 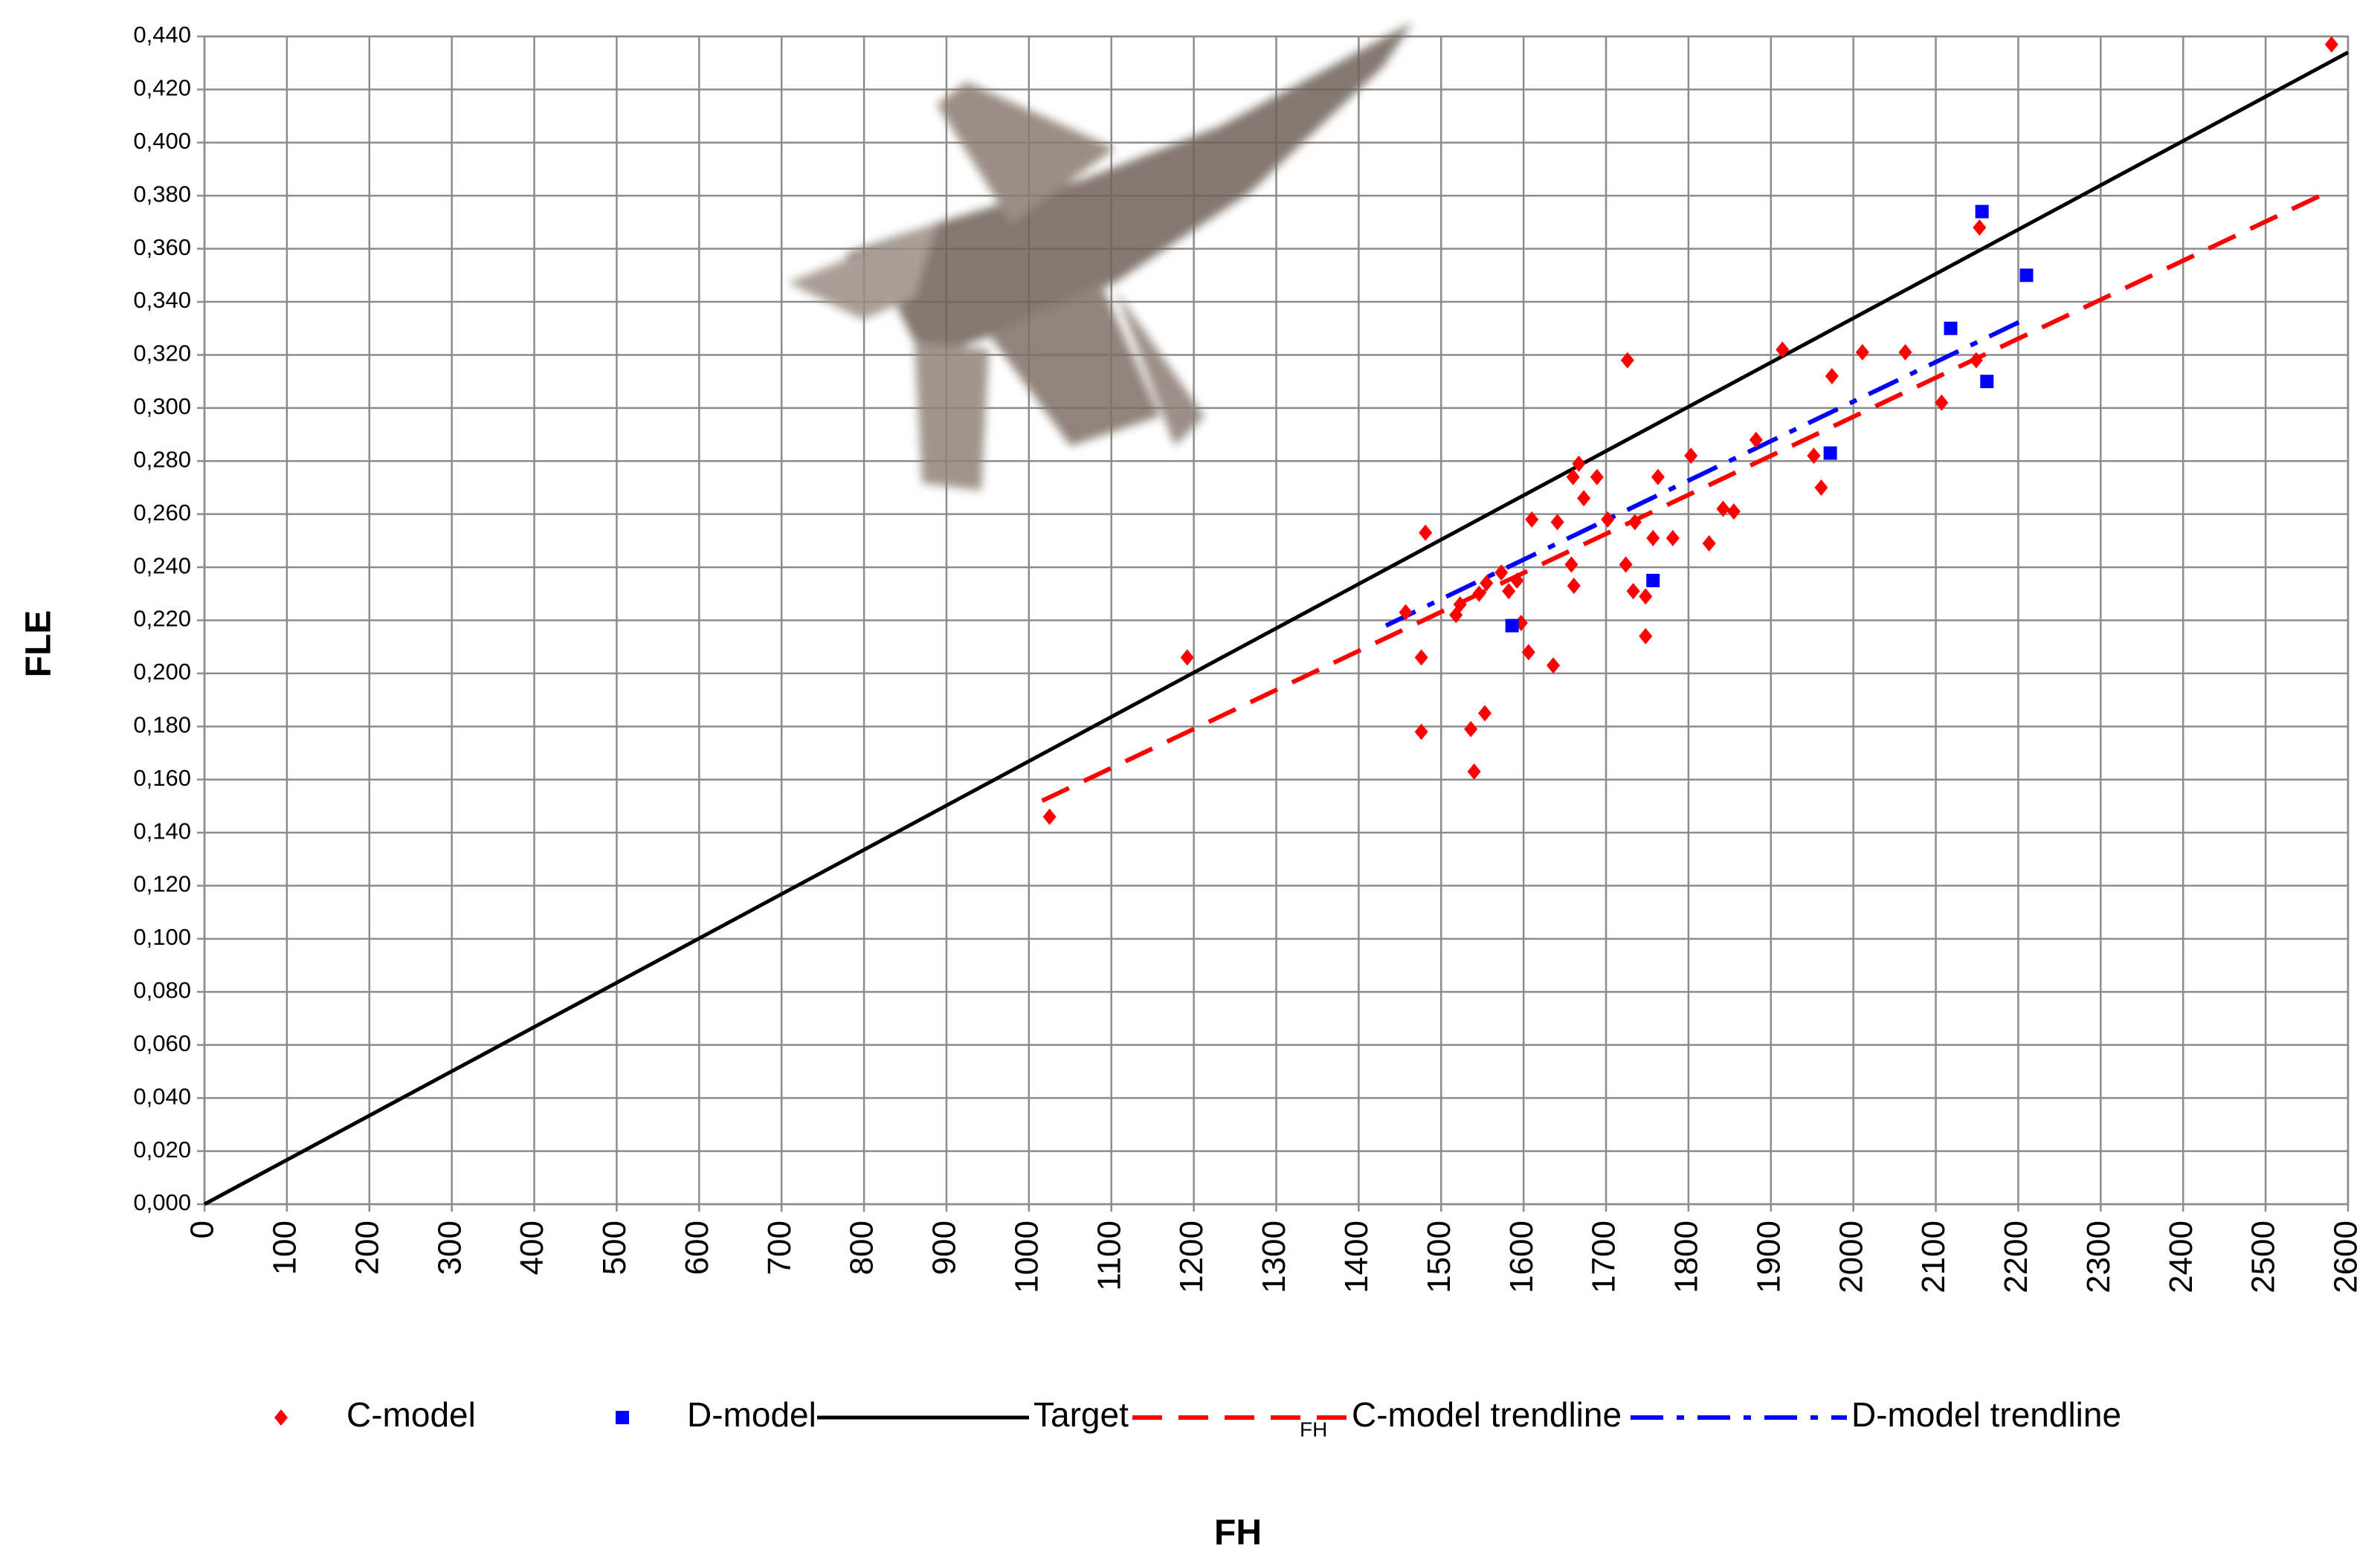 I want to click on x-tick-label: 1200, so click(x=1192, y=1257).